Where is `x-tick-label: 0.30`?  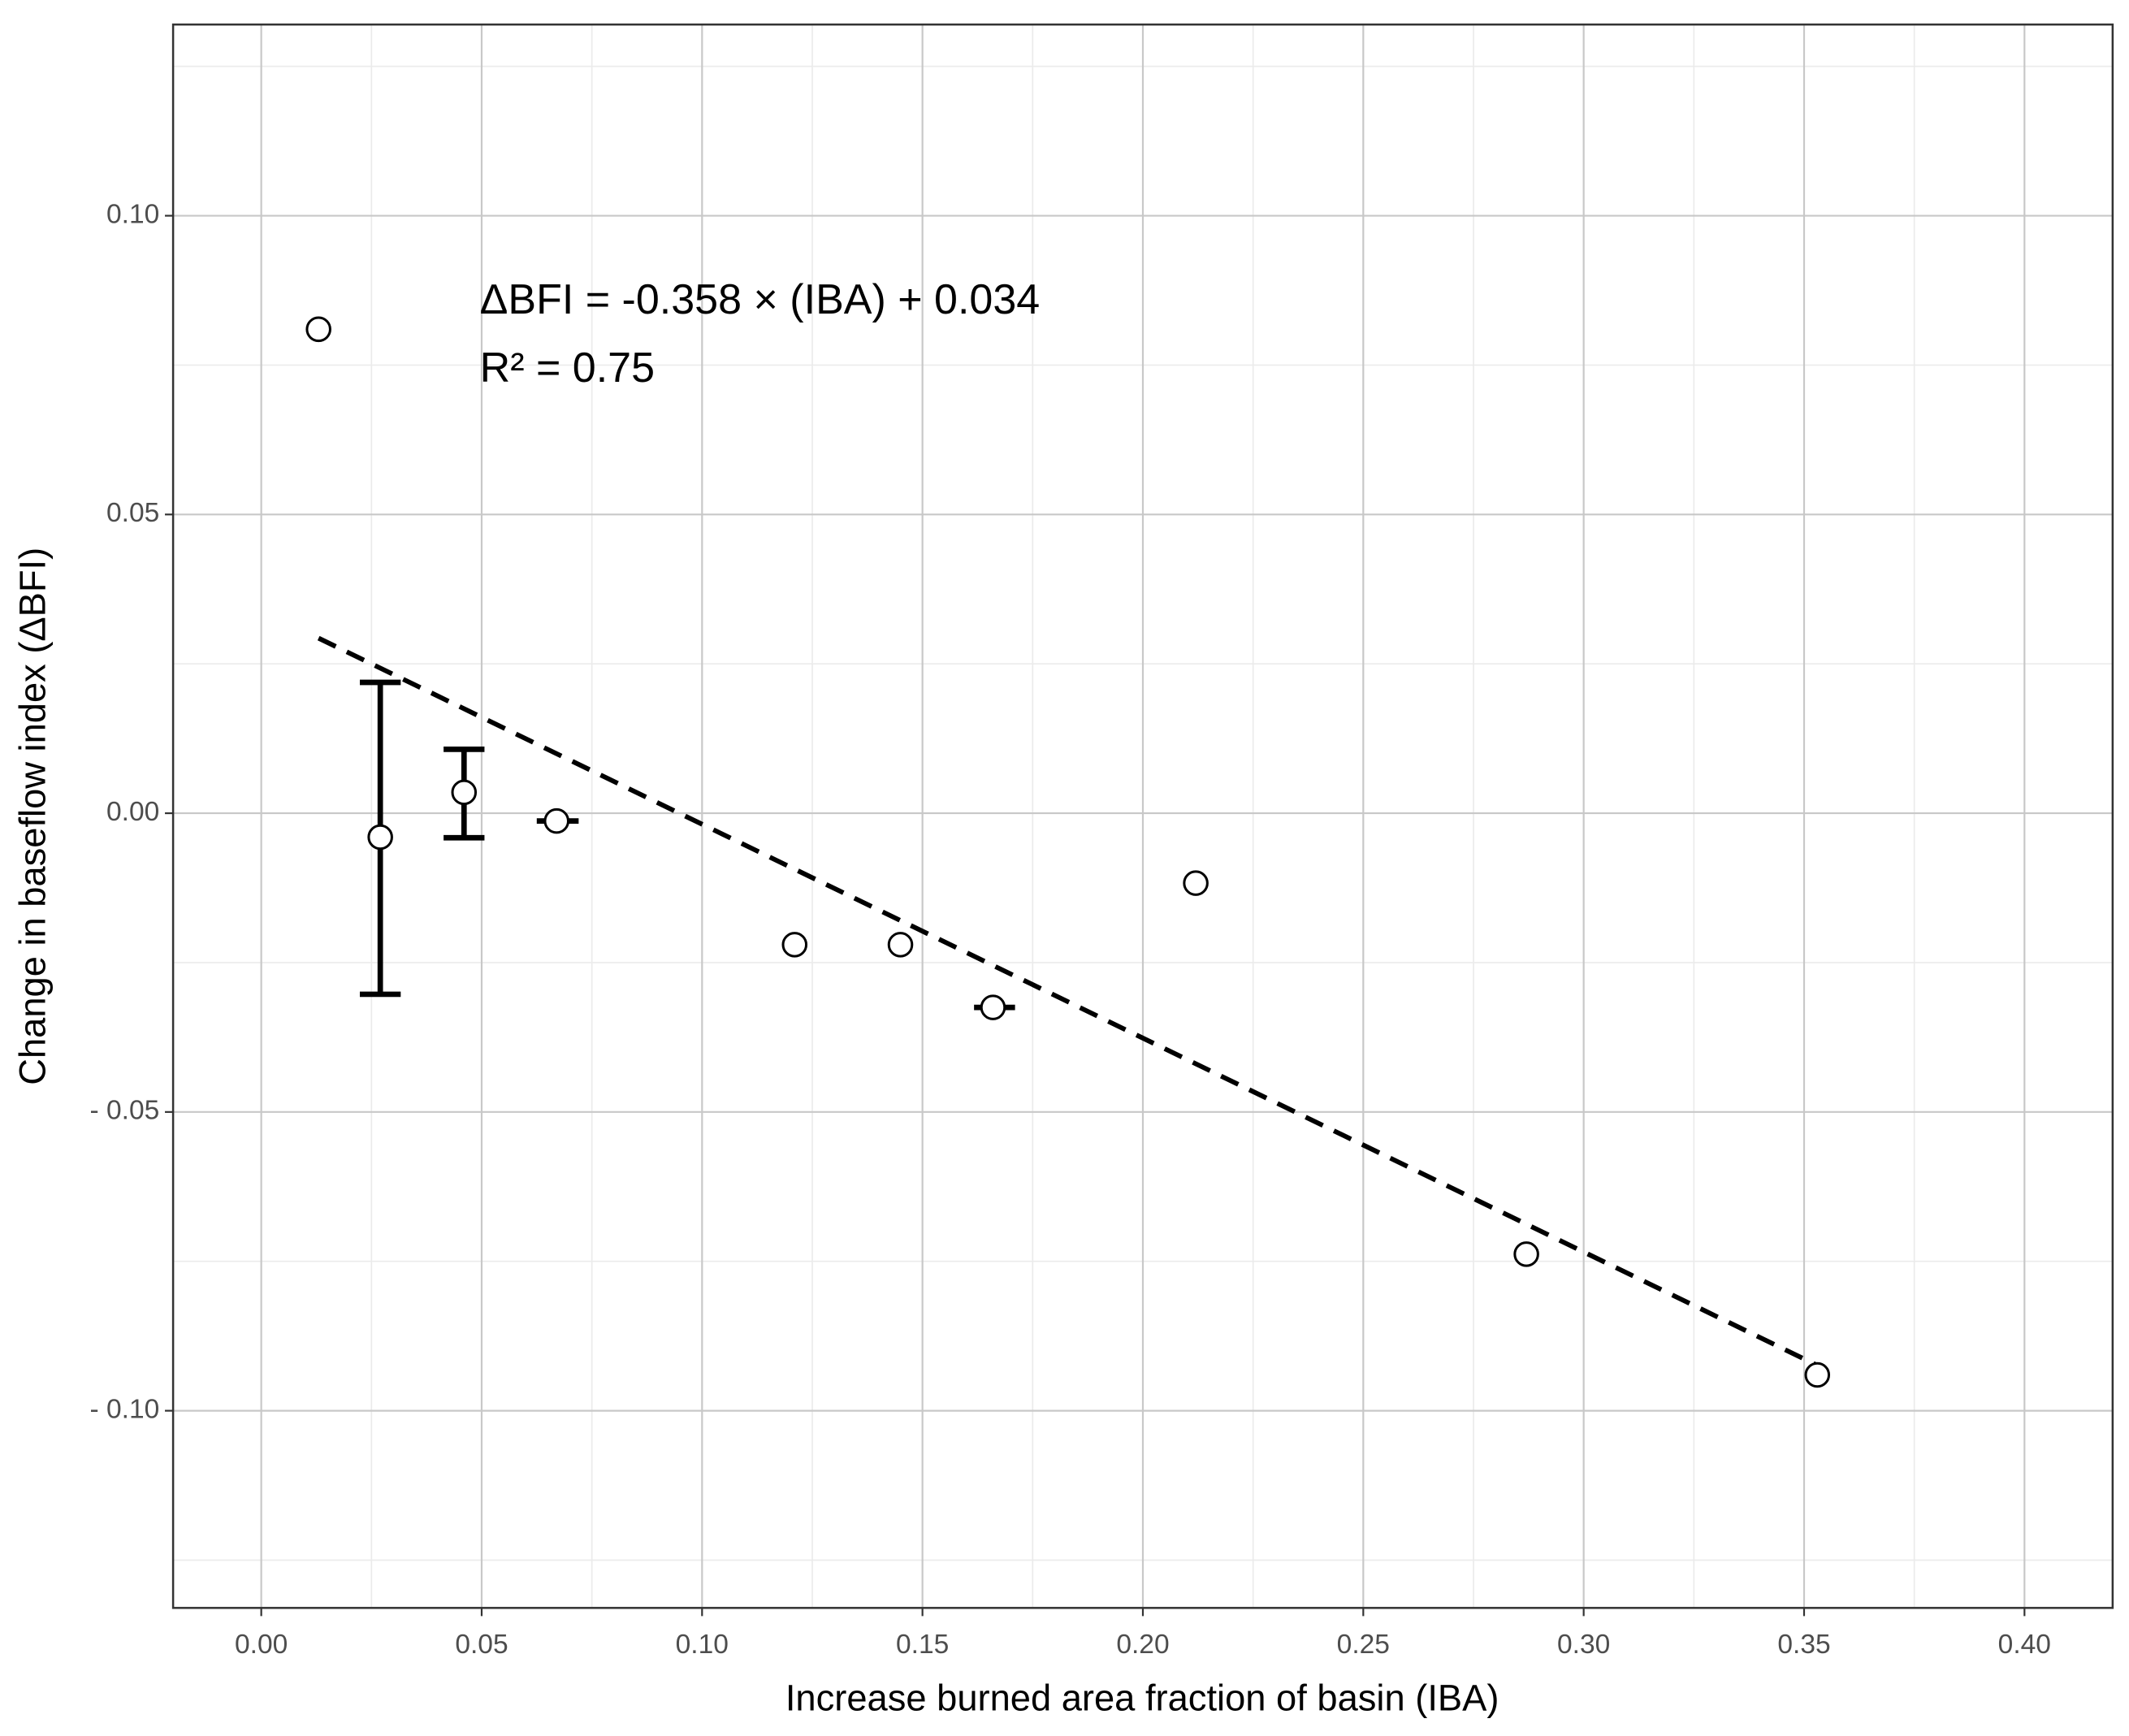
x-tick-label: 0.30 is located at coordinates (1583, 1645).